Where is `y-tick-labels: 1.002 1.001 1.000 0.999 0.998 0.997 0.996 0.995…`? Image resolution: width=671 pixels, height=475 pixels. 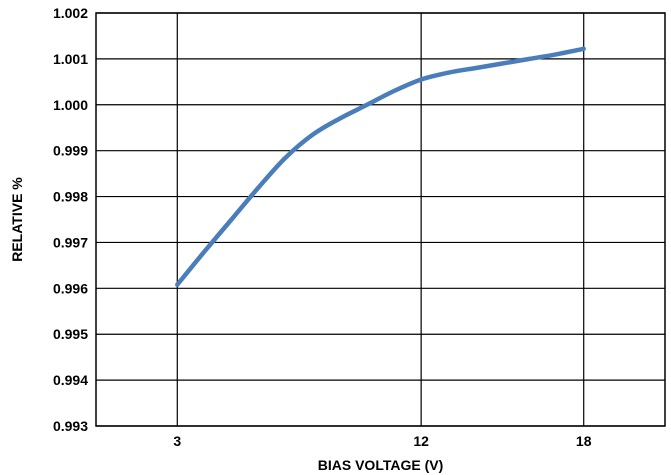 y-tick-labels: 1.002 1.001 1.000 0.999 0.998 0.997 0.996 0.995… is located at coordinates (70, 219).